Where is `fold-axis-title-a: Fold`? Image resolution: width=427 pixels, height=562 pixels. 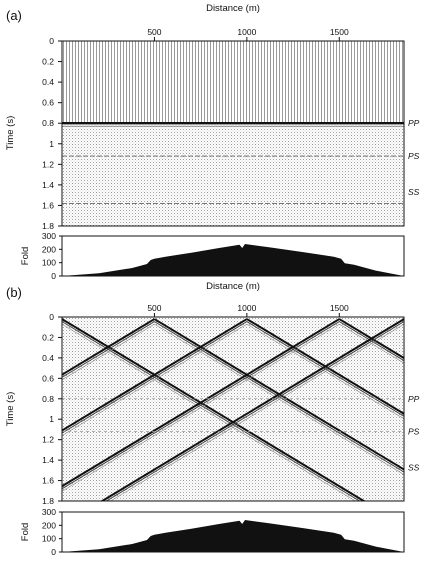 fold-axis-title-a: Fold is located at coordinates (25, 256).